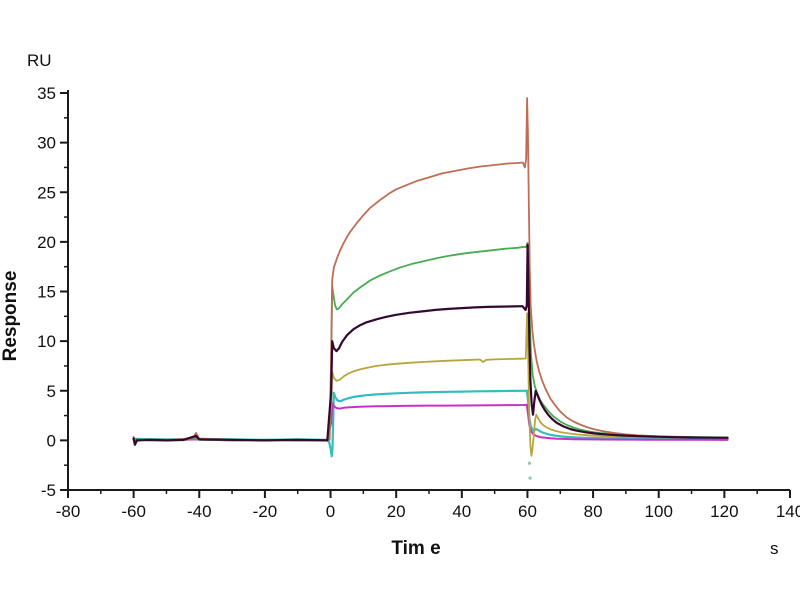 The image size is (800, 600). What do you see at coordinates (461, 511) in the screenshot?
I see `x-tick-label: 40` at bounding box center [461, 511].